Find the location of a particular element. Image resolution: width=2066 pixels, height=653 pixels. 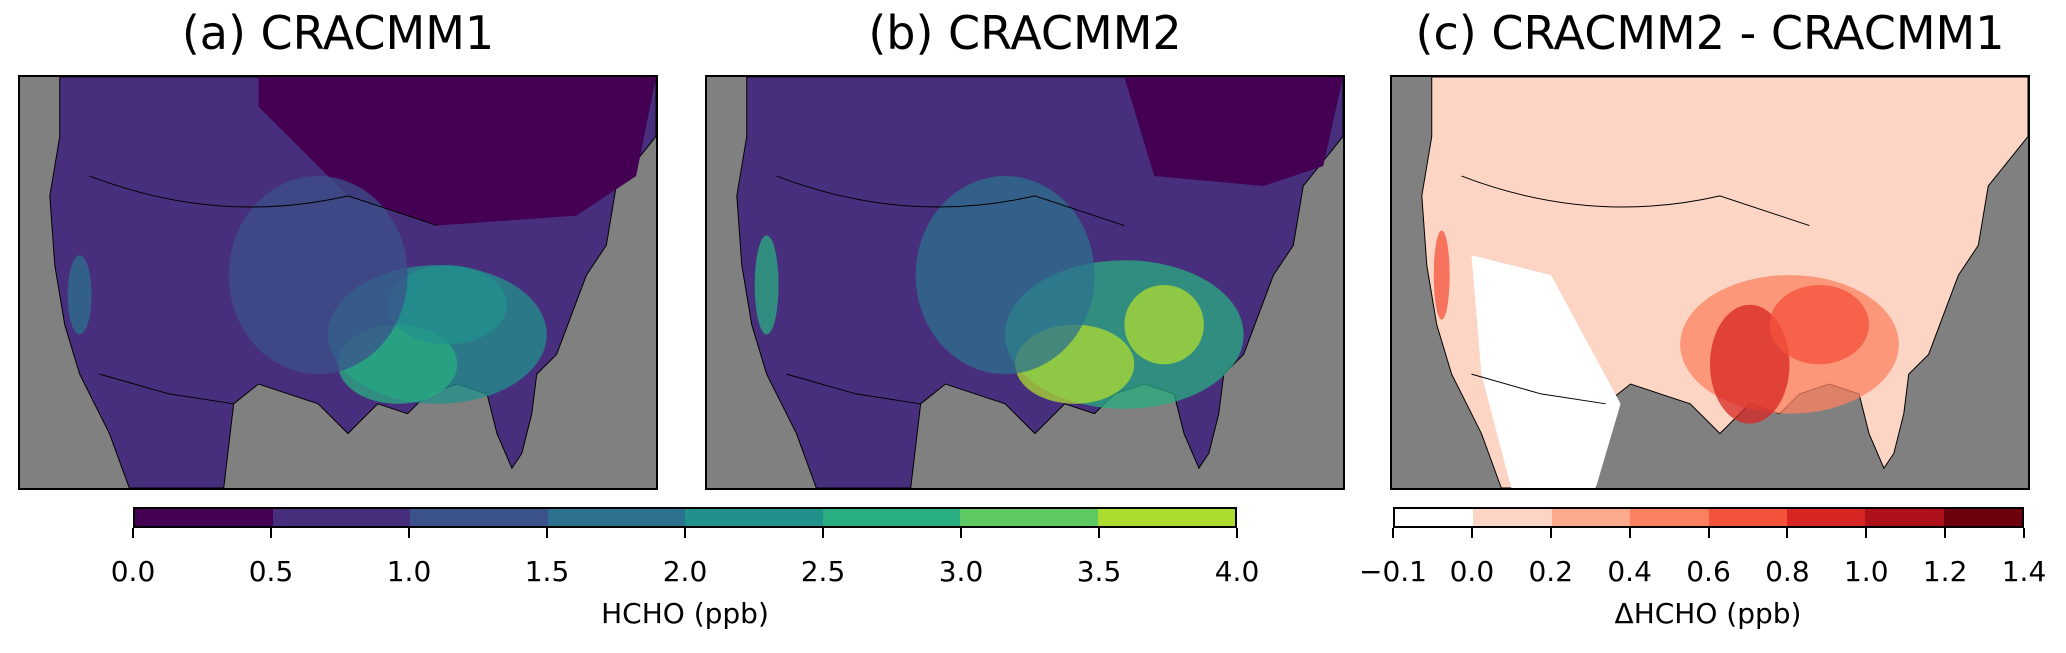

colorbar-tick-label: 3.5 is located at coordinates (1099, 571).